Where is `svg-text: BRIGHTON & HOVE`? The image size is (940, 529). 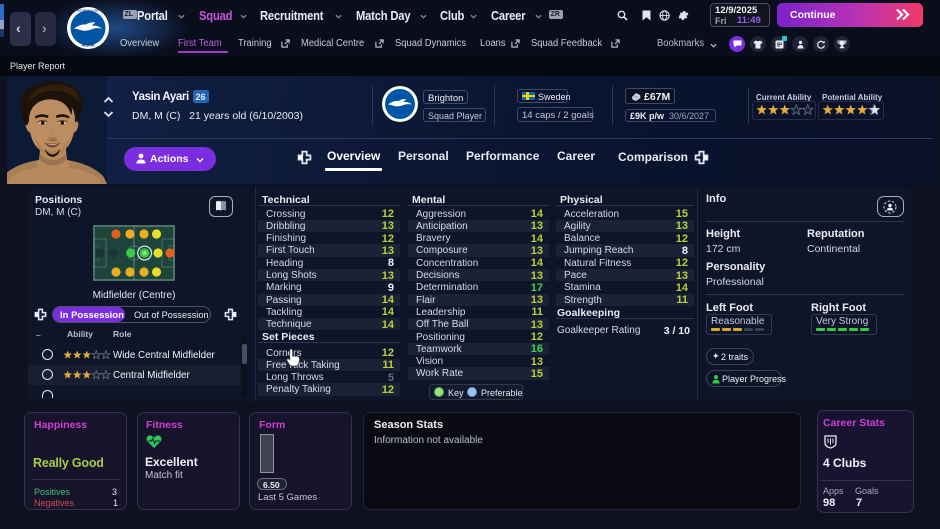 svg-text: BRIGHTON & HOVE is located at coordinates (88, 11).